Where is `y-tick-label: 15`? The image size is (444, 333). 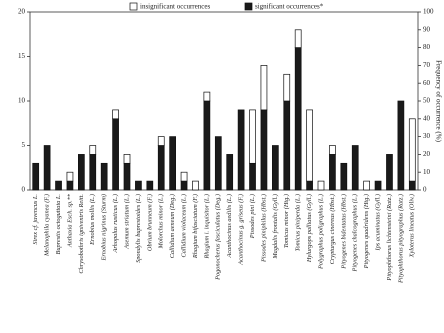 y-tick-label: 15 is located at coordinates (22, 56).